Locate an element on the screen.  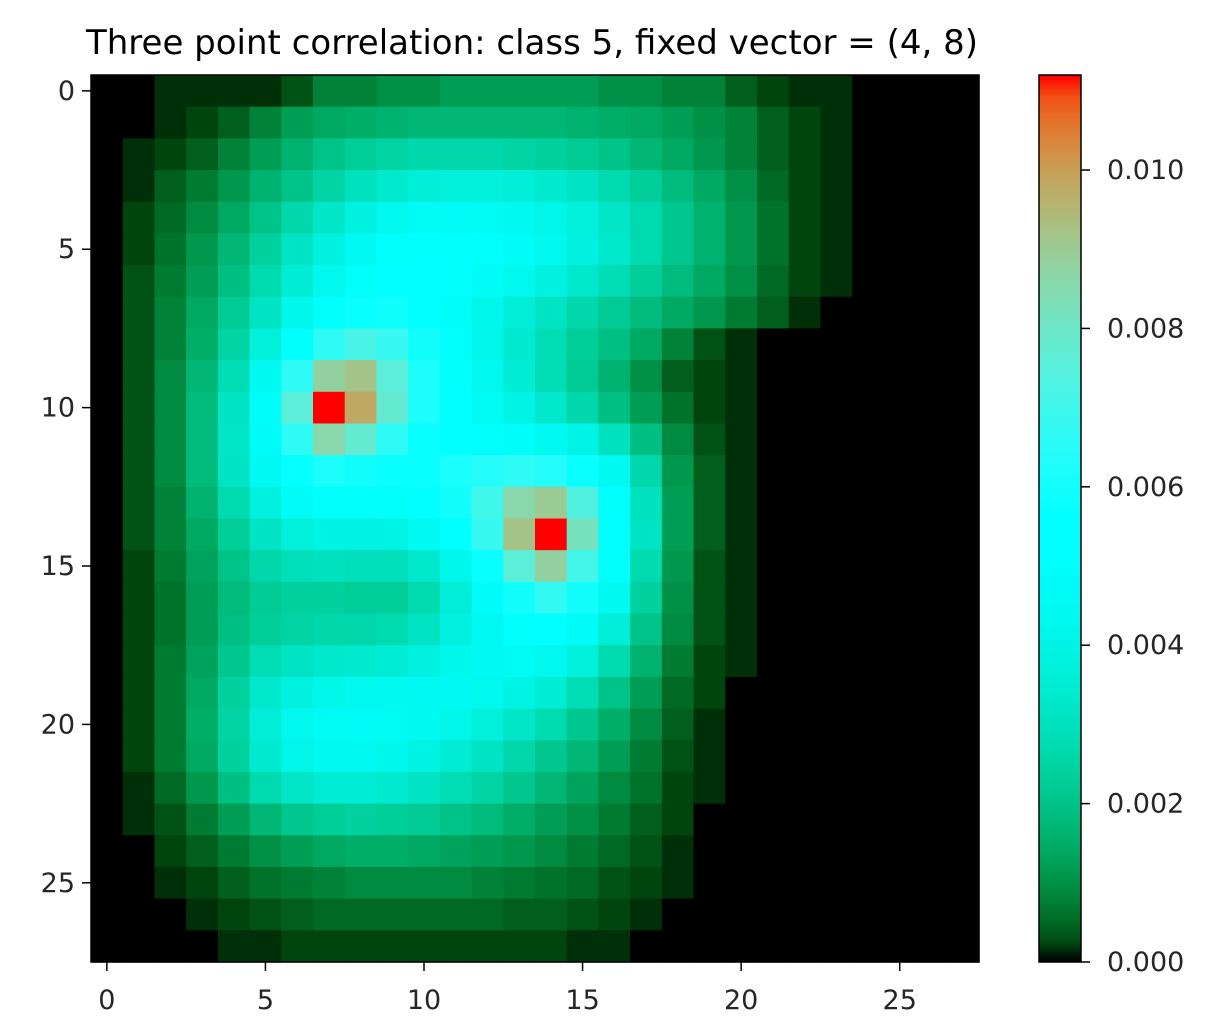
x-tick-label: 10 is located at coordinates (424, 1000).